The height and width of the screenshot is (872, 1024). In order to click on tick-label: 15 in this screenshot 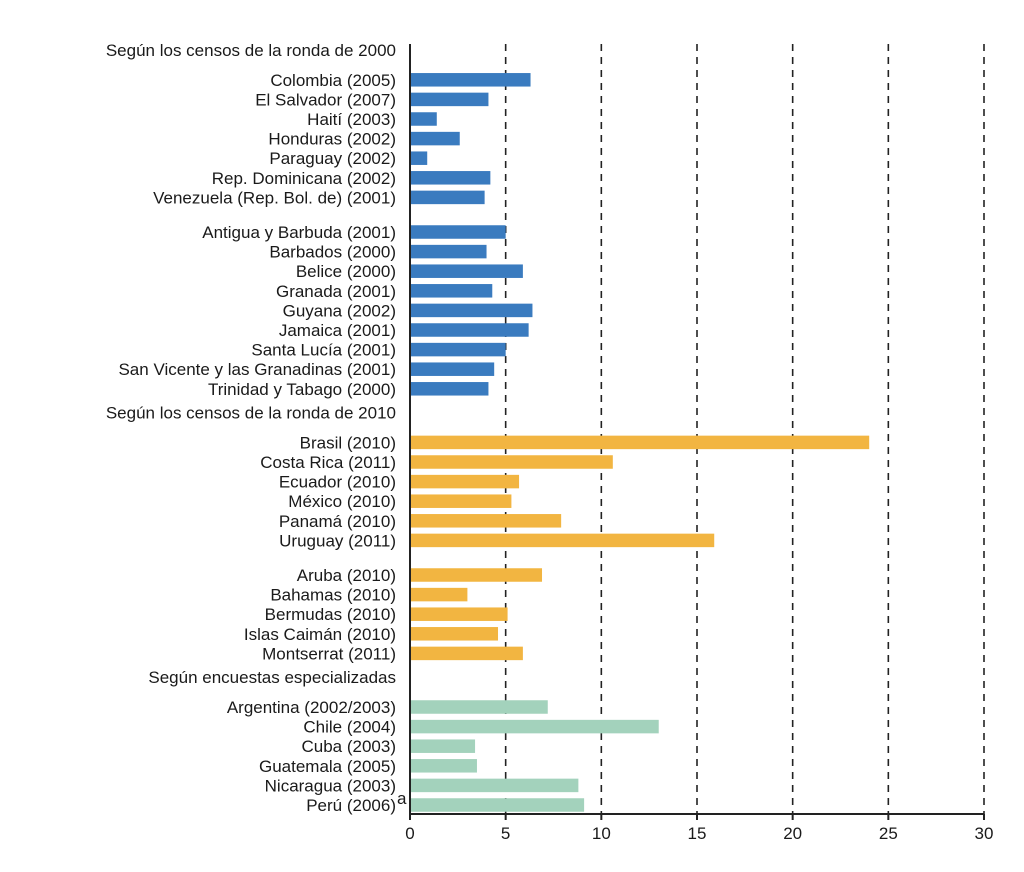, I will do `click(697, 833)`.